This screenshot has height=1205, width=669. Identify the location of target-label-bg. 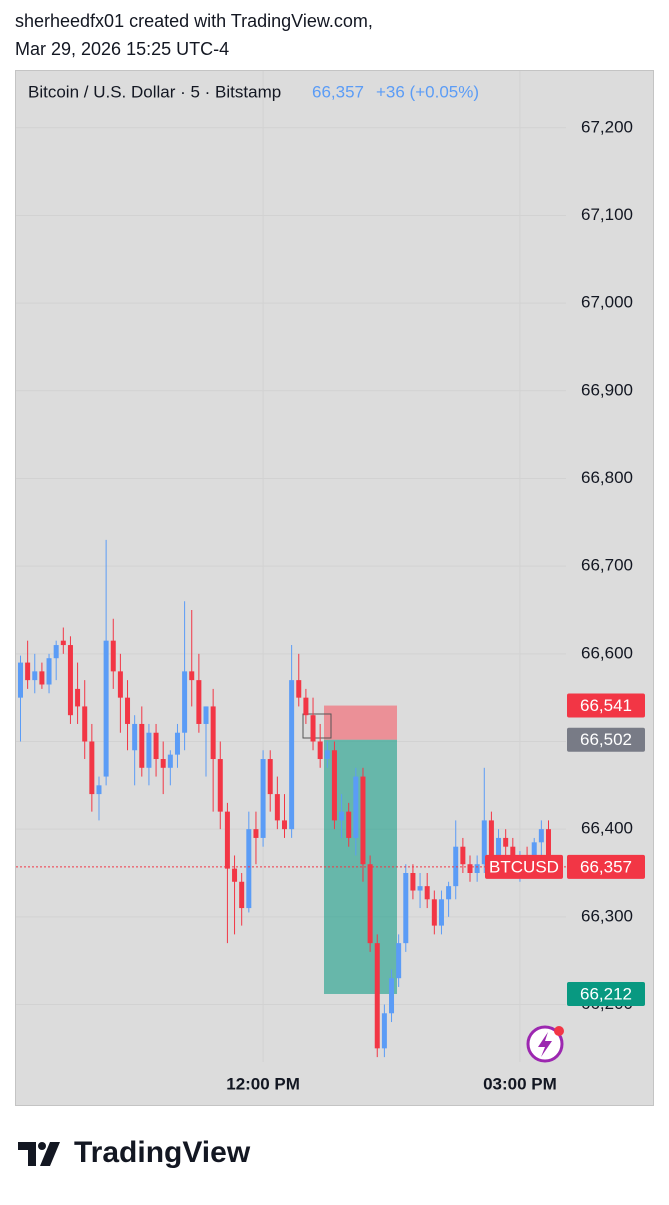
(606, 993).